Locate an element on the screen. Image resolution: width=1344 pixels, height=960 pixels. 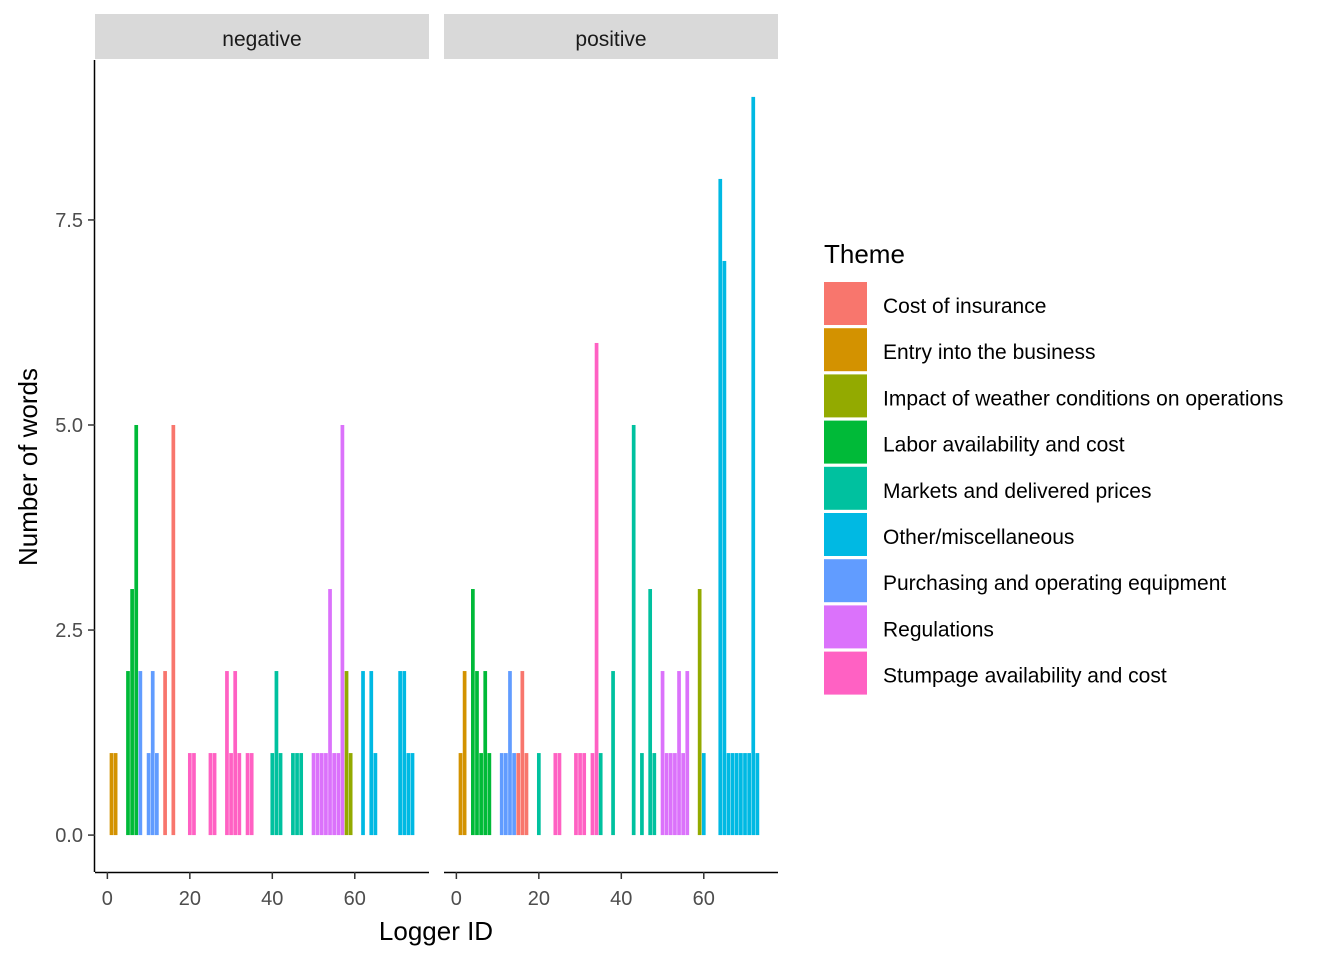
y-tick-label: 5.0 is located at coordinates (69, 426).